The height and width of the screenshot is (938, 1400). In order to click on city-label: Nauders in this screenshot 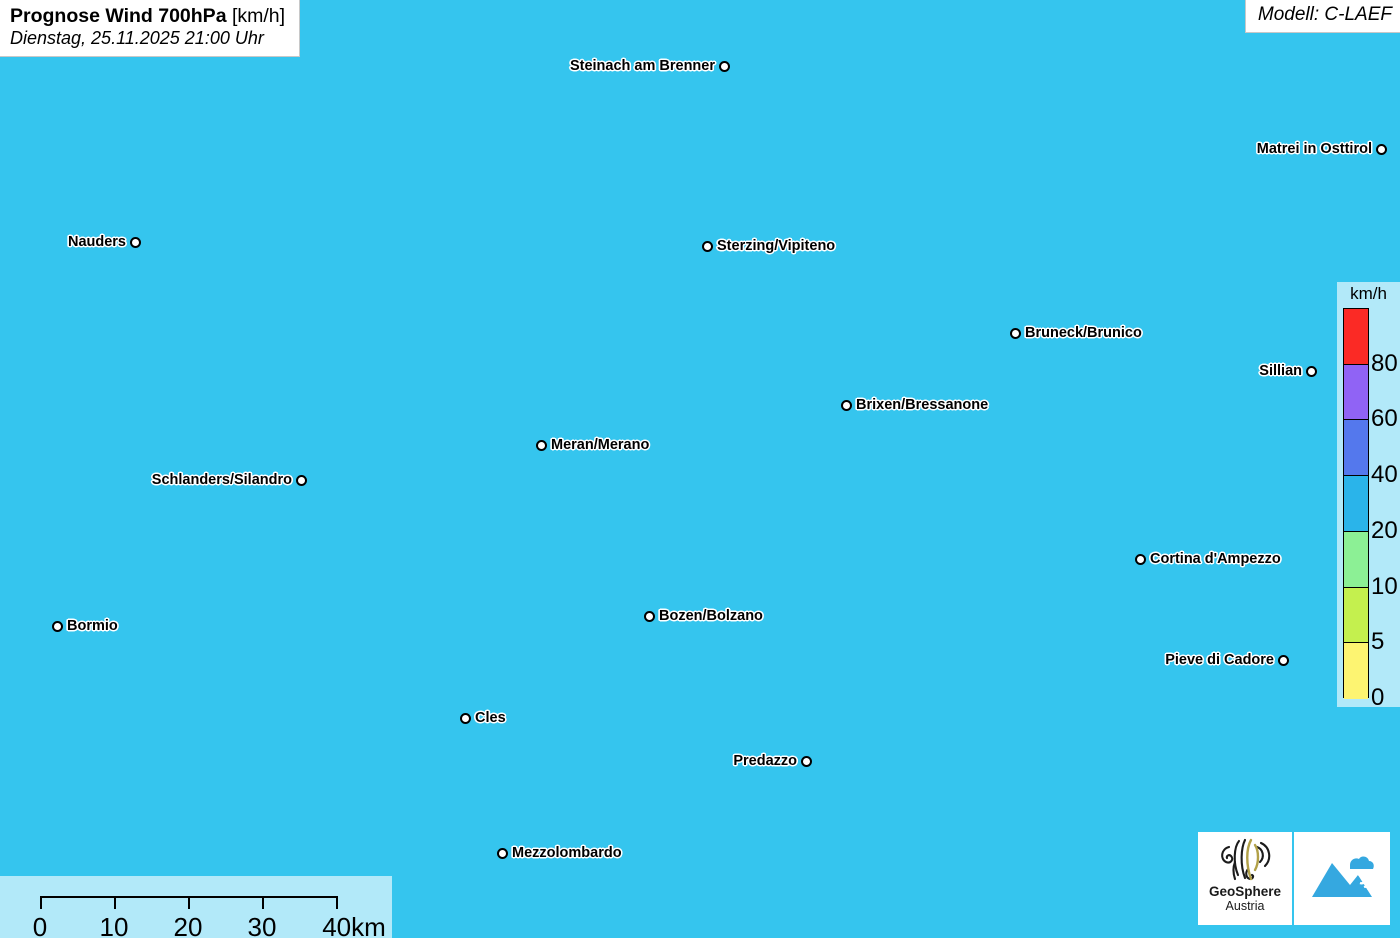, I will do `click(96, 242)`.